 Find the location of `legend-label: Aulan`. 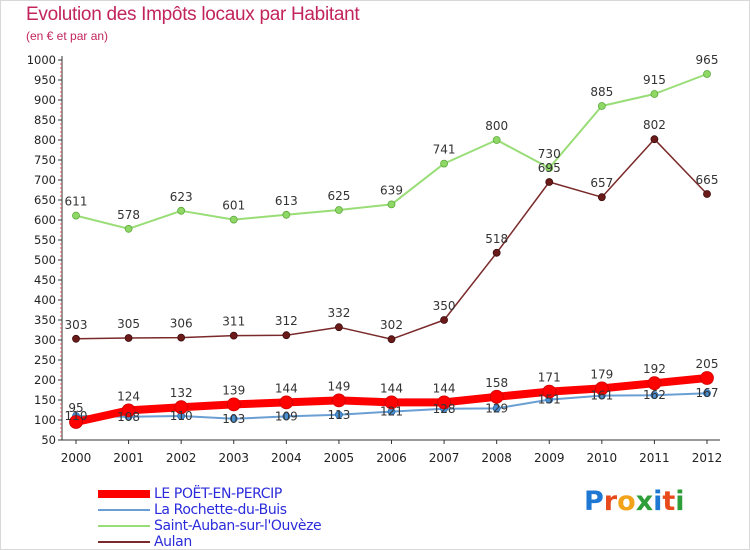

legend-label: Aulan is located at coordinates (173, 542).